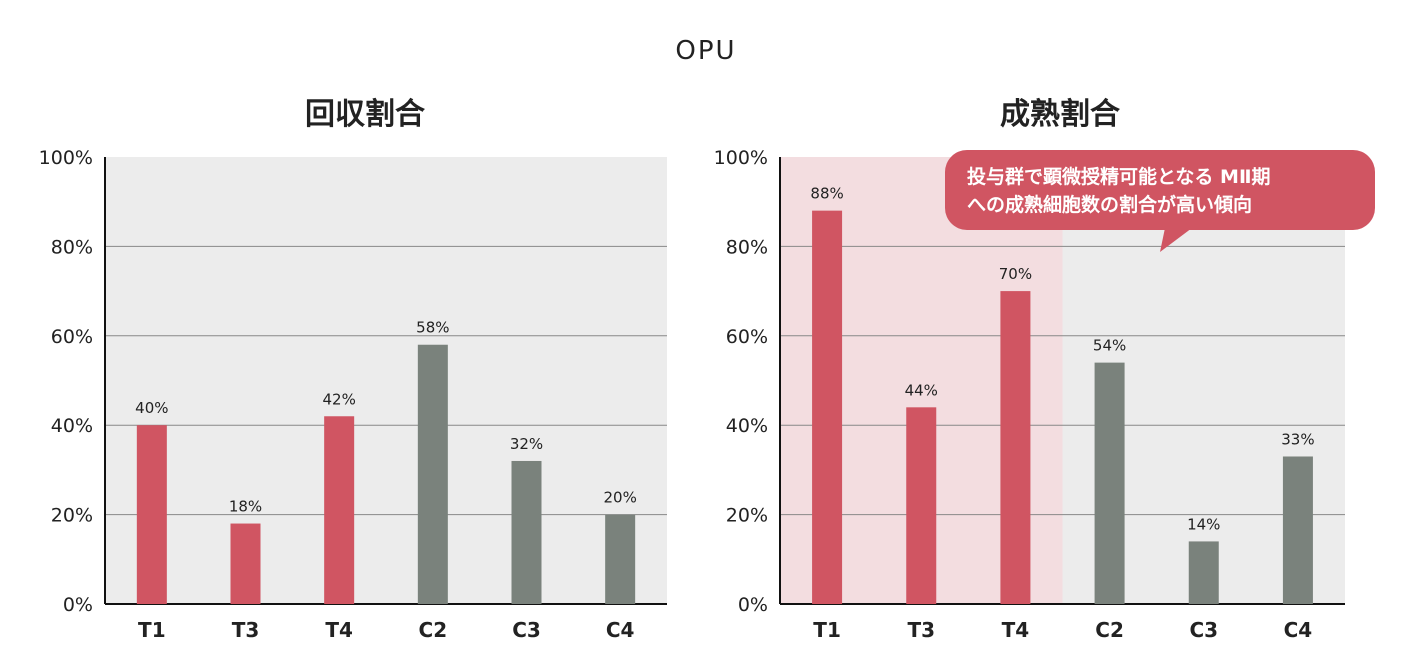 This screenshot has width=1412, height=671. I want to click on value-label: 20%, so click(619, 498).